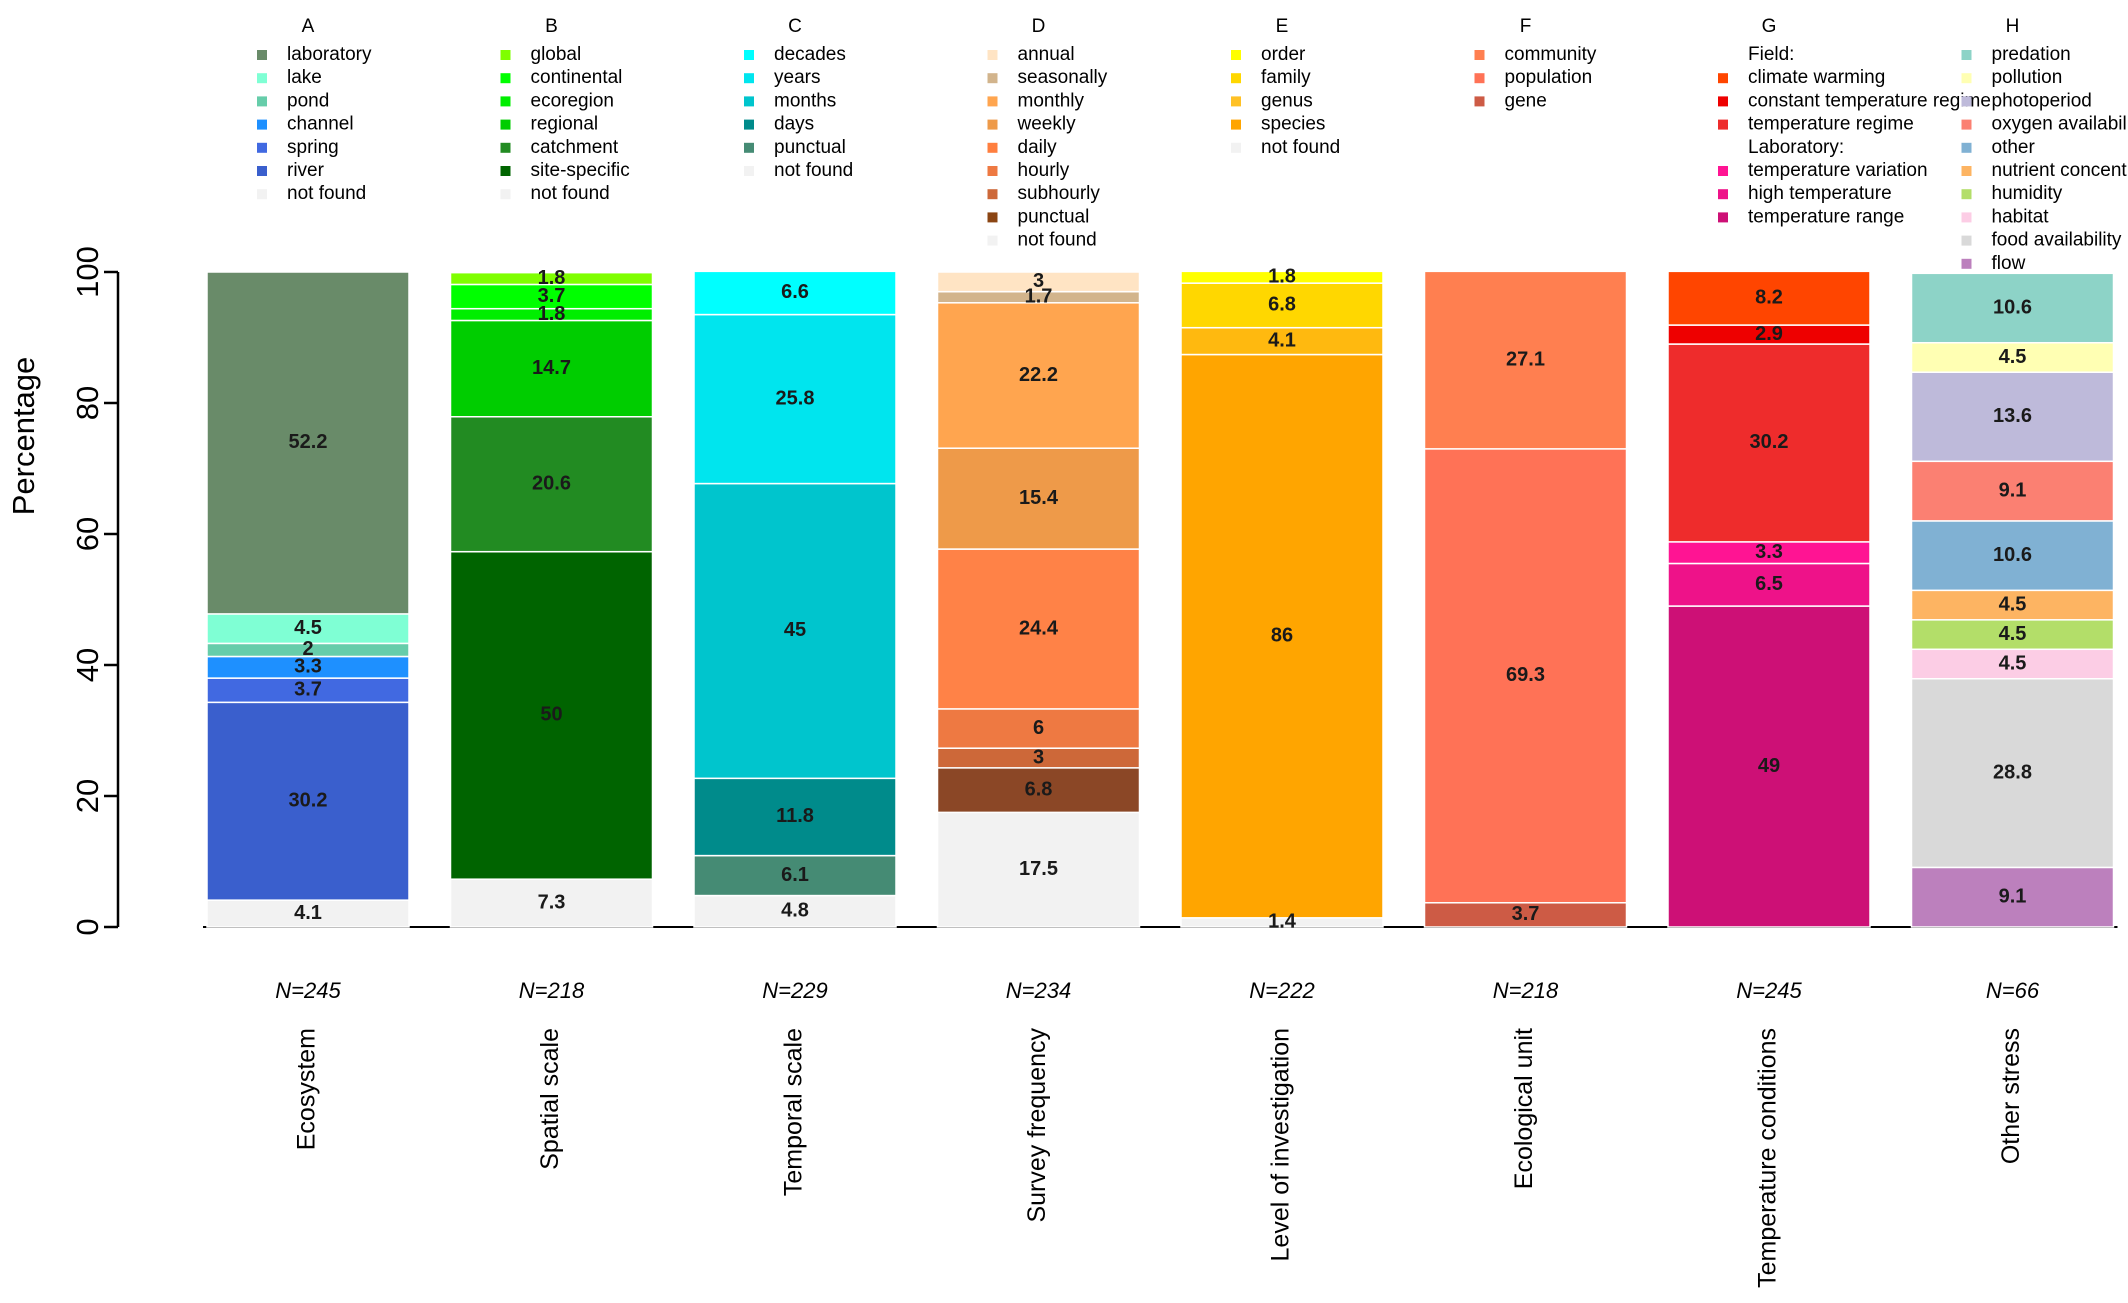 This screenshot has width=2128, height=1303. Describe the element at coordinates (2011, 1096) in the screenshot. I see `category-label-other-stress: Other stress` at that location.